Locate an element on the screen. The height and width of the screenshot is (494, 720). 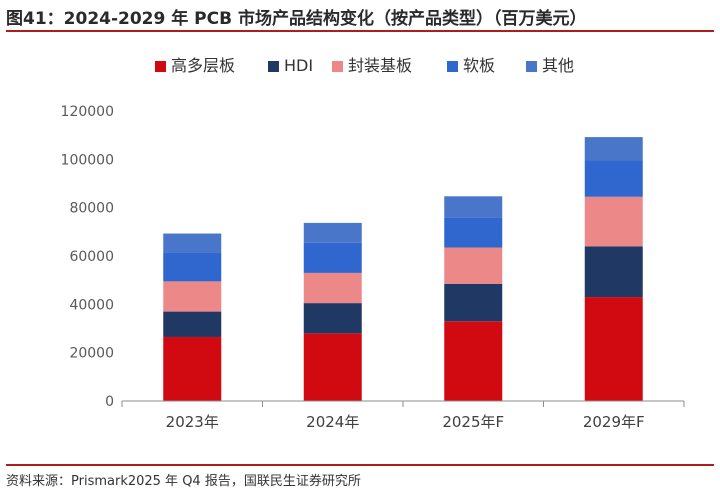
y-axis: 0 20000 40000 60000 80000 100000 120000 is located at coordinates (87, 257).